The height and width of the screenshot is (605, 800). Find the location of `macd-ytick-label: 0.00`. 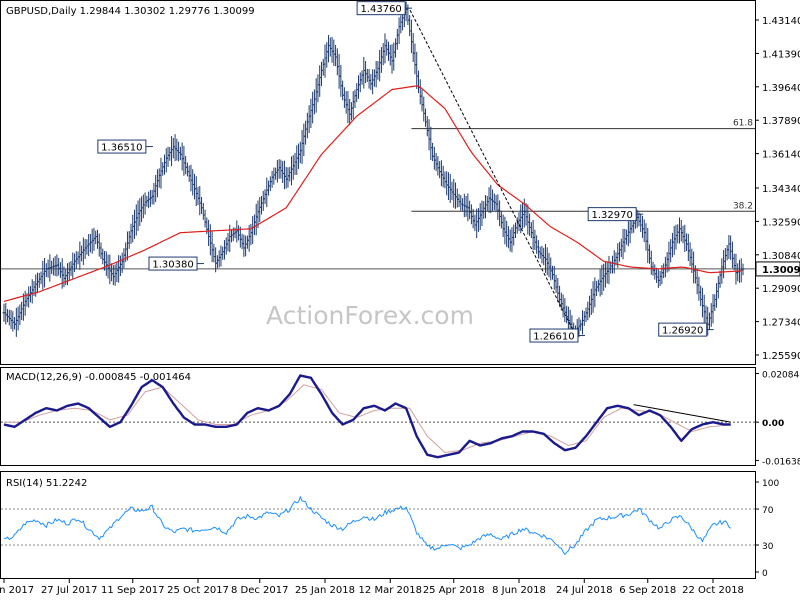

macd-ytick-label: 0.00 is located at coordinates (773, 424).